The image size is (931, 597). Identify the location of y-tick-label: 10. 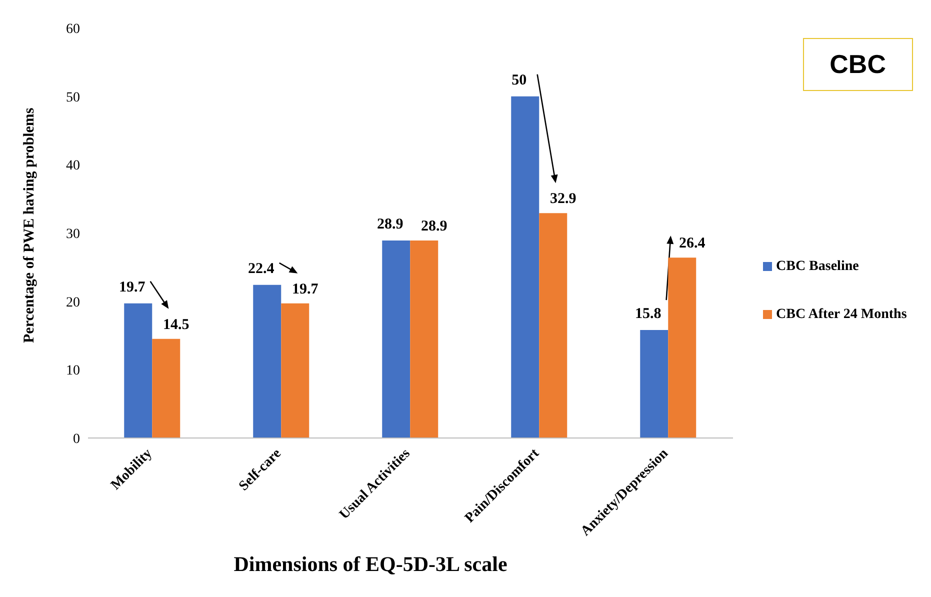
(73, 371).